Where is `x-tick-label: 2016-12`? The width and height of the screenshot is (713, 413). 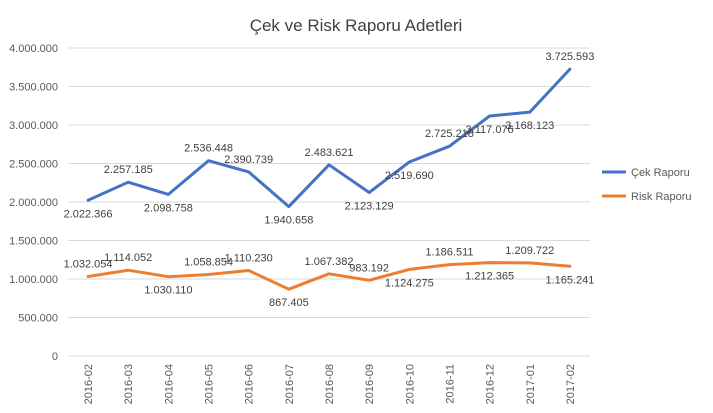
x-tick-label: 2016-12 is located at coordinates (491, 384).